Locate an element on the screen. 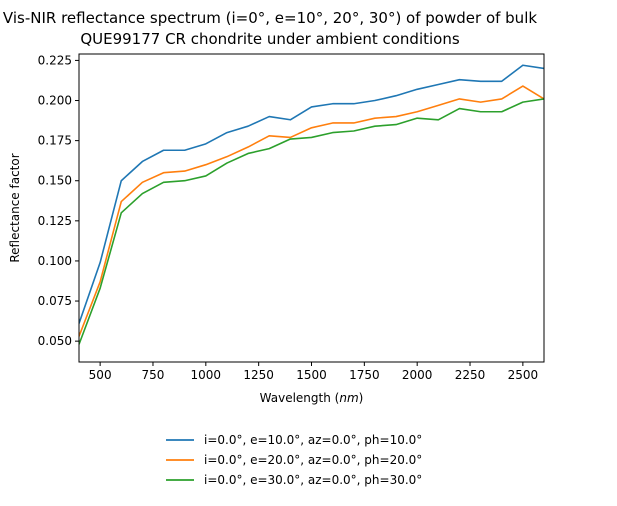 This screenshot has width=617, height=506. y-axis-label: Reflectance factor is located at coordinates (15, 207).